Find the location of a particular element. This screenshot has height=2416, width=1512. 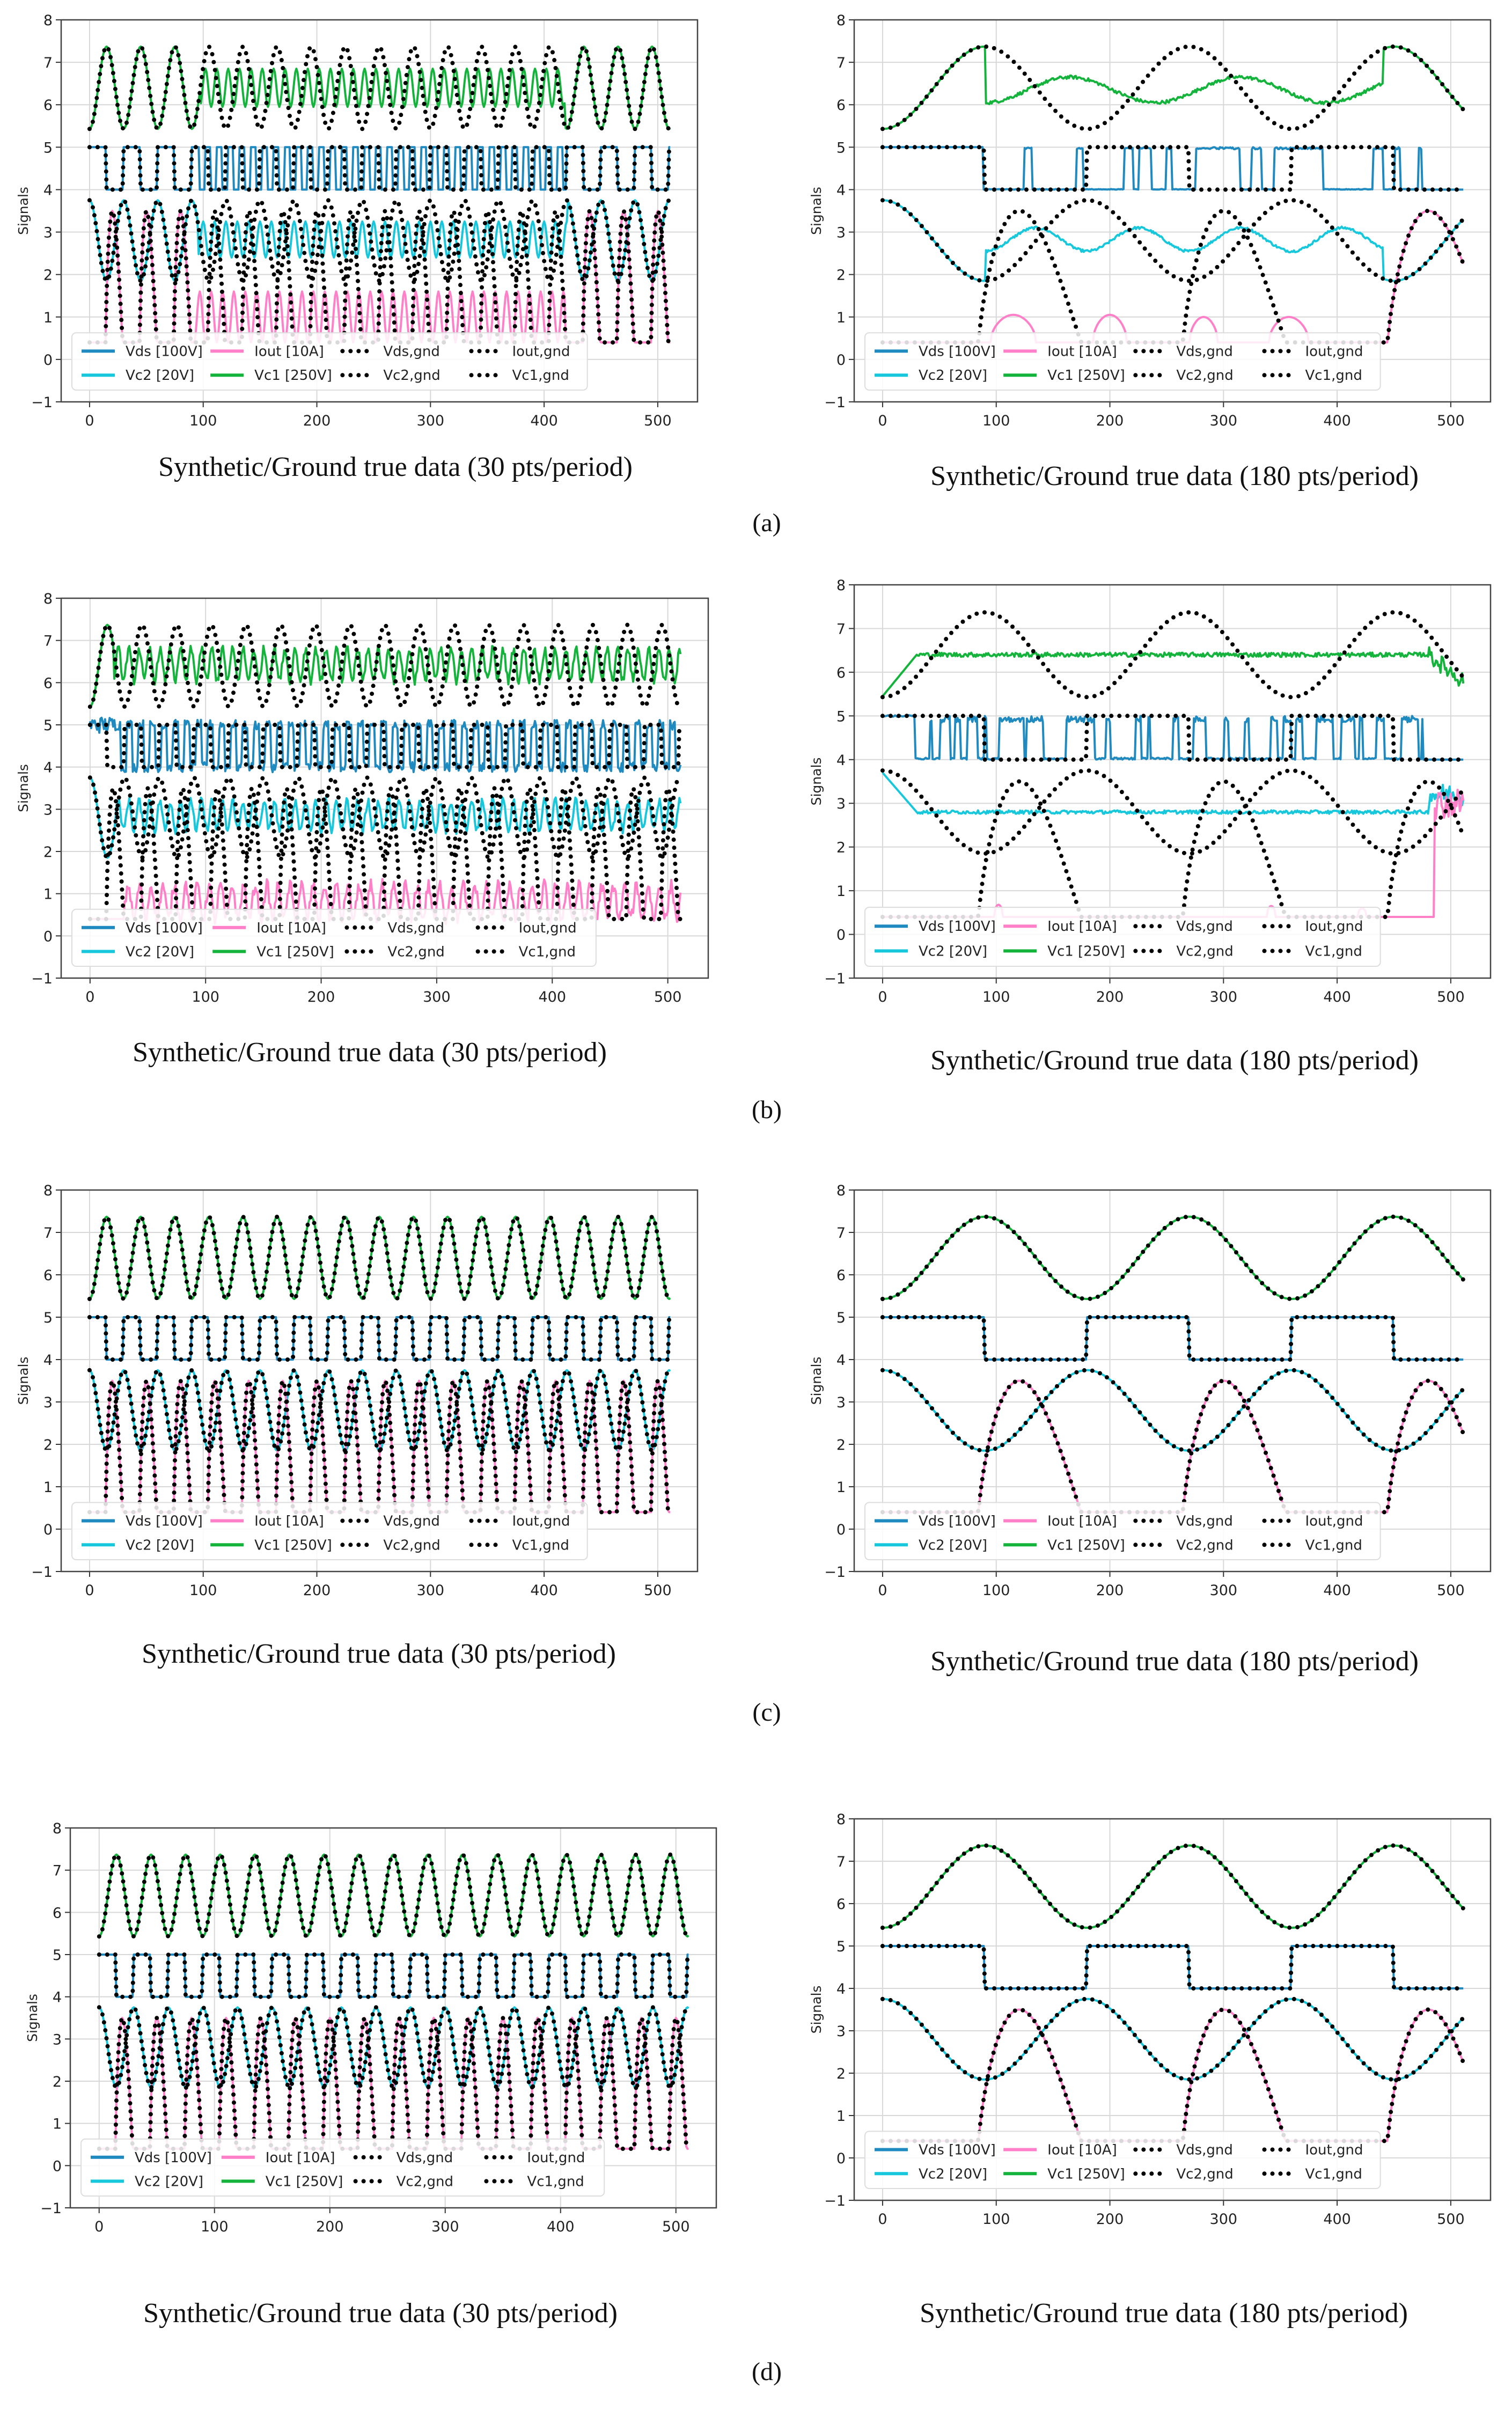

legend-box is located at coordinates (334, 938).